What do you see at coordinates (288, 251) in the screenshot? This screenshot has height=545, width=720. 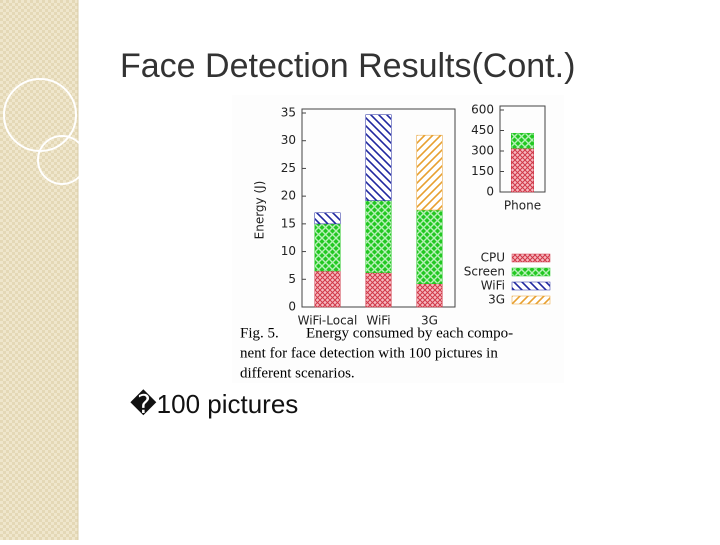 I see `y-tick-label: 10` at bounding box center [288, 251].